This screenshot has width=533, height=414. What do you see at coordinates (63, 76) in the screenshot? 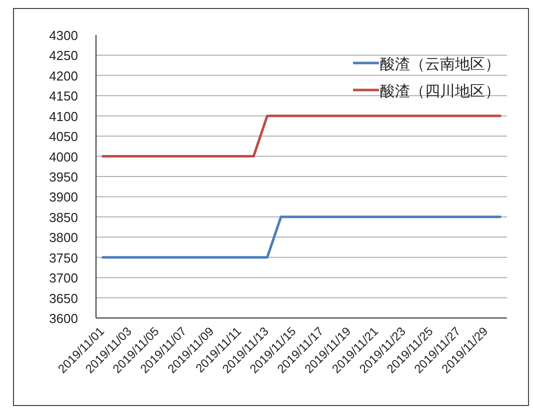
I see `y-tick-label: 4200` at bounding box center [63, 76].